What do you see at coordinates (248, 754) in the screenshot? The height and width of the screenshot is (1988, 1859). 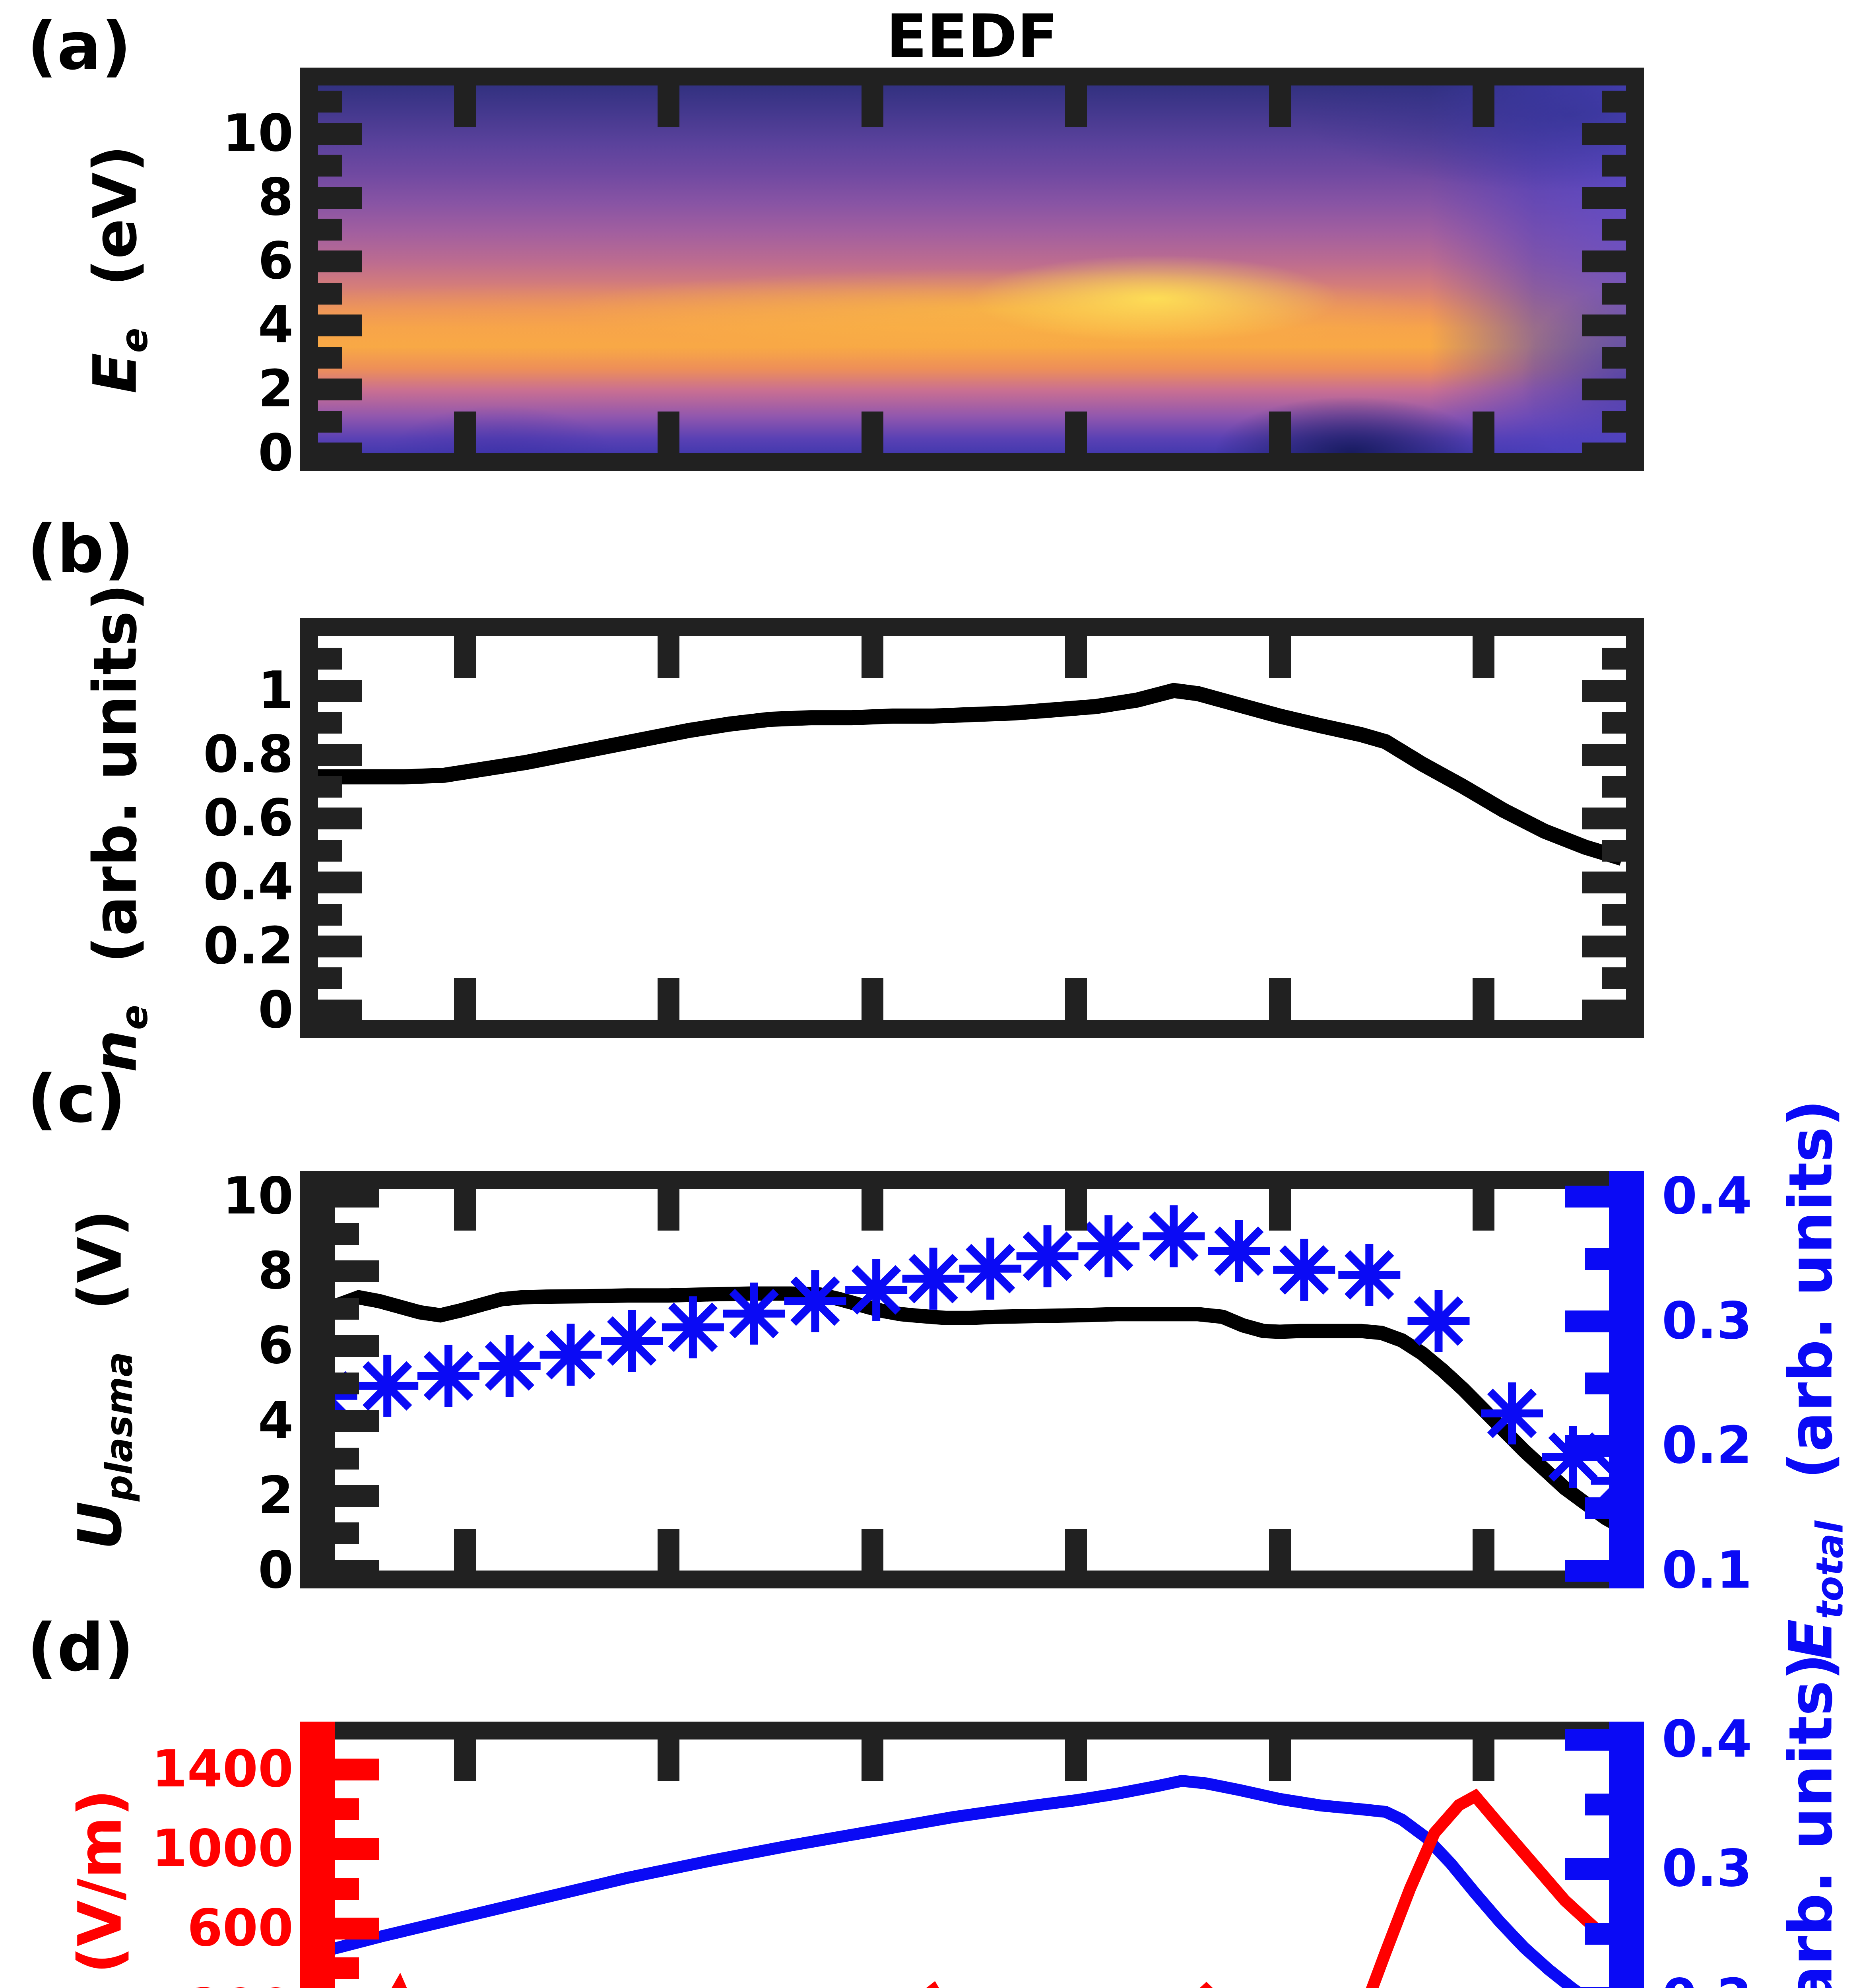 I see `y-tick-label: 0.8` at bounding box center [248, 754].